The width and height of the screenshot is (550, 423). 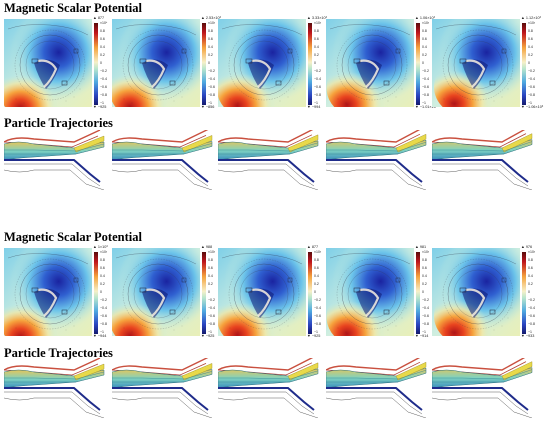 I want to click on colorbar-min-label: ▼ −994, so click(x=314, y=107).